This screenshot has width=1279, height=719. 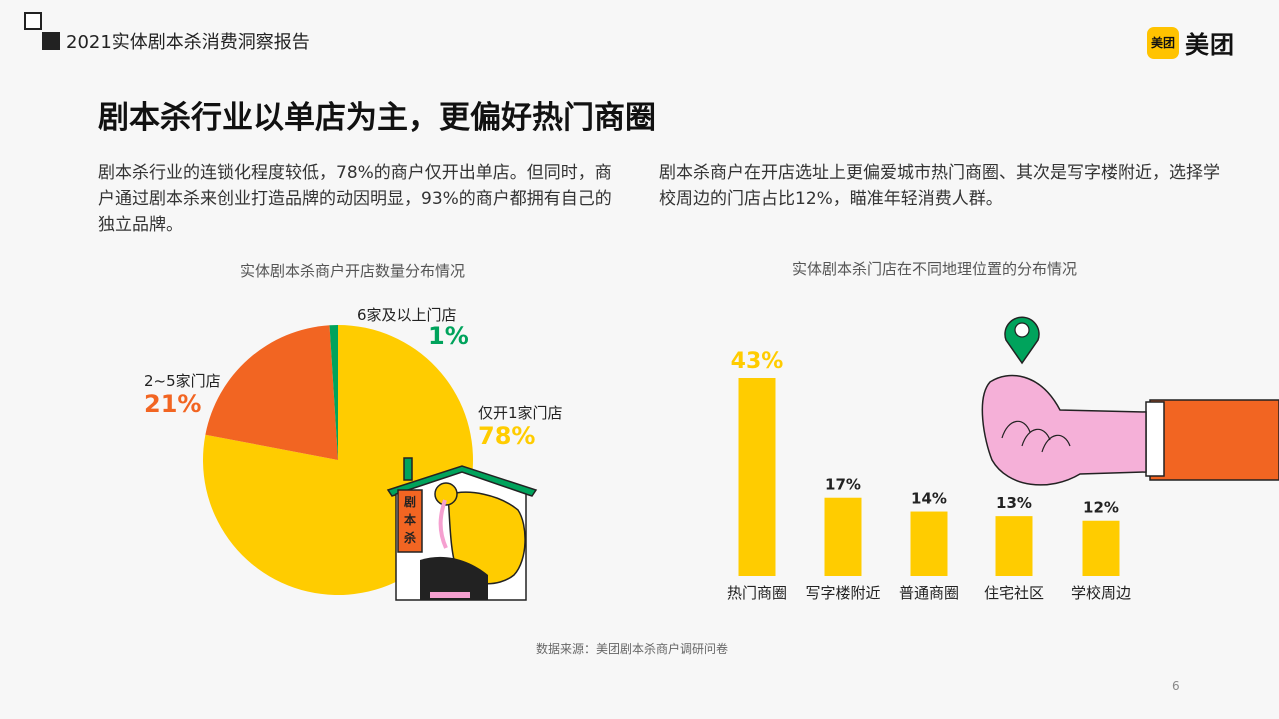 What do you see at coordinates (1176, 686) in the screenshot?
I see `page-number: 6` at bounding box center [1176, 686].